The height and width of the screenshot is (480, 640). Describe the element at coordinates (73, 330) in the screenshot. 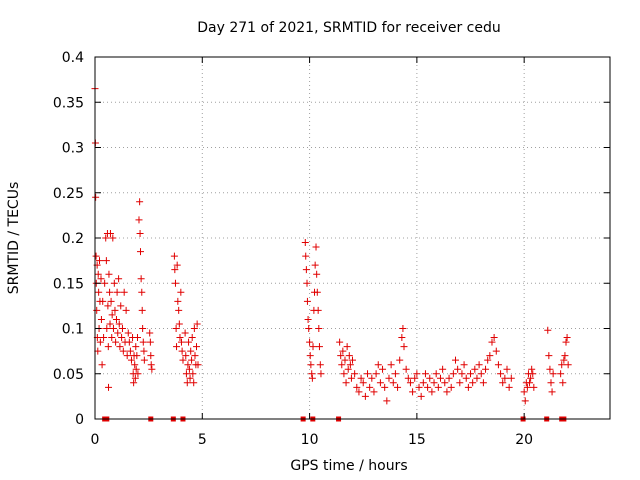

I see `y-tick-label: 0.1` at that location.